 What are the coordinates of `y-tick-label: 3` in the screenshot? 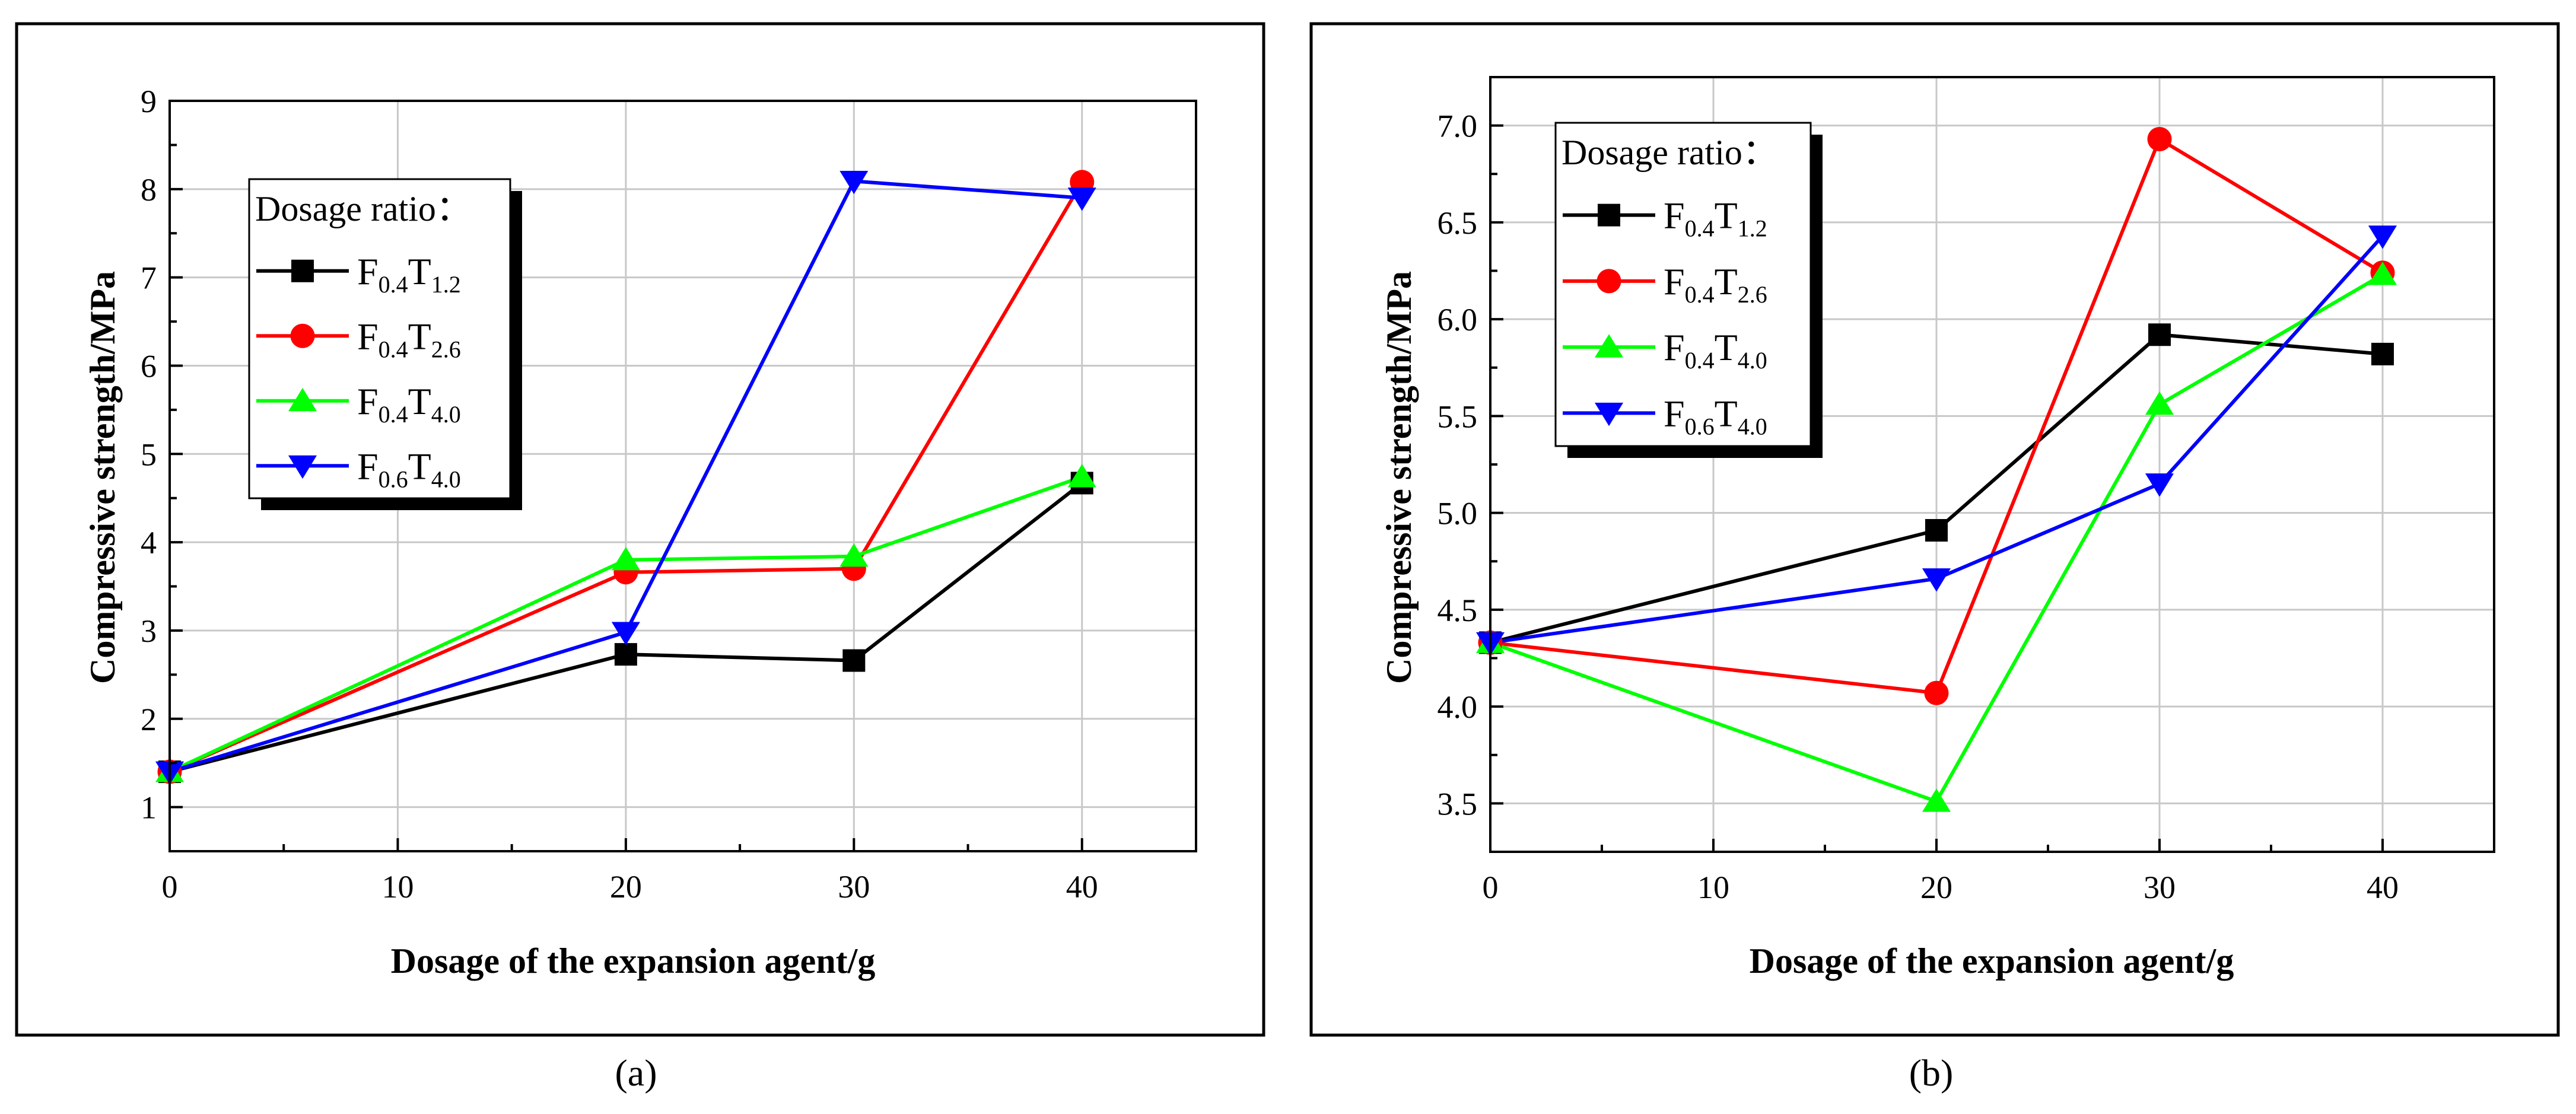 It's located at (149, 631).